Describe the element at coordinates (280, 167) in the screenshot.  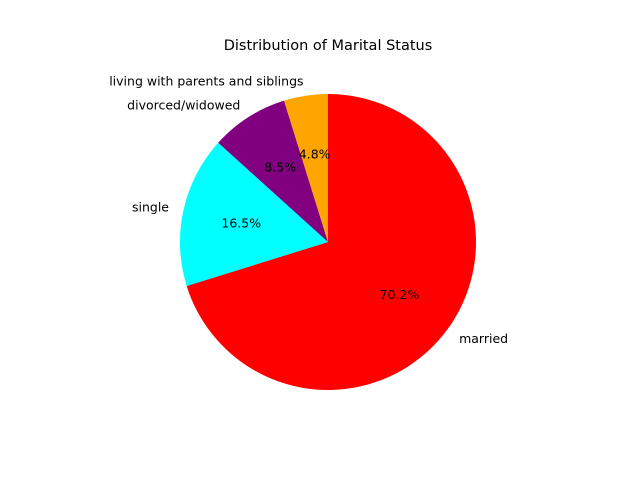
I see `slice-percent-divorced-widowed: 8.5%` at that location.